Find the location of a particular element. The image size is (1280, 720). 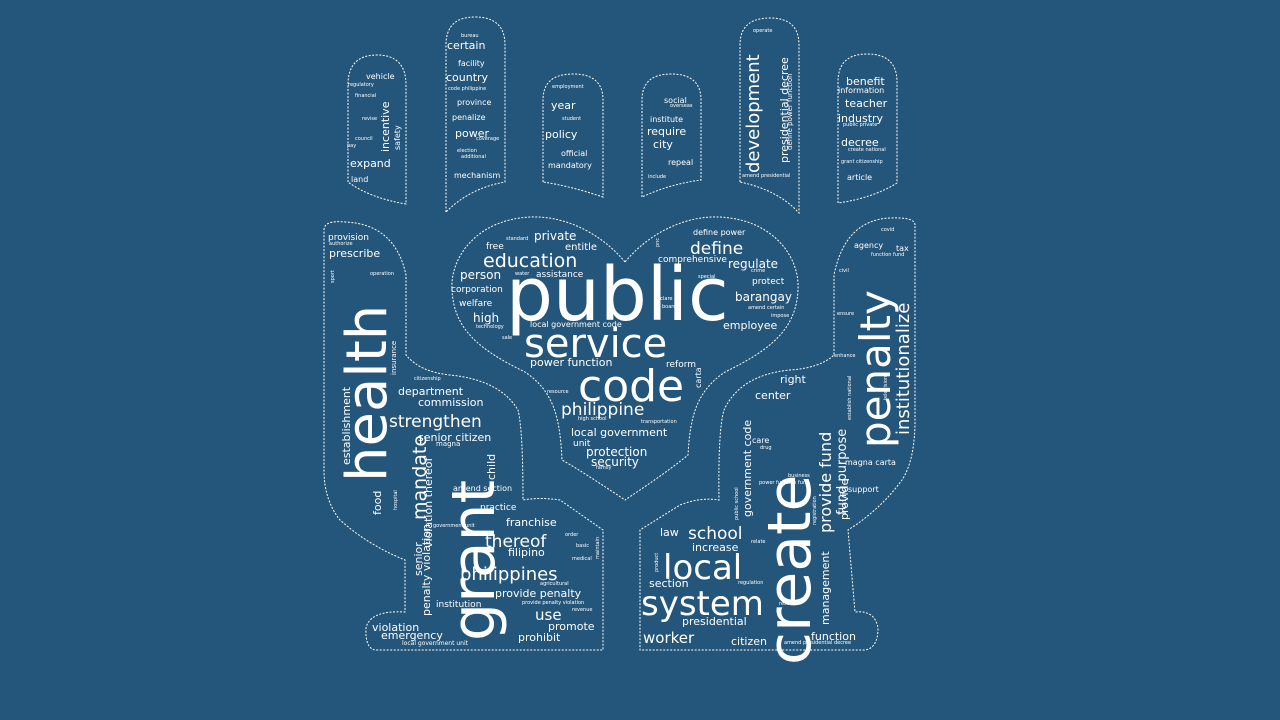

word-public-private: public private is located at coordinates (860, 125).